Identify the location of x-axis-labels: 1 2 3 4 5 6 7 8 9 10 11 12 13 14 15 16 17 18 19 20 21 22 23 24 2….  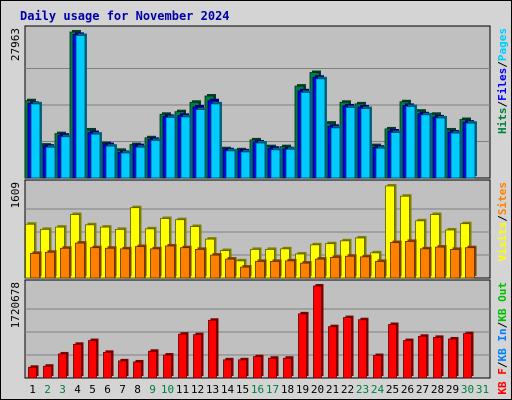
(259, 389).